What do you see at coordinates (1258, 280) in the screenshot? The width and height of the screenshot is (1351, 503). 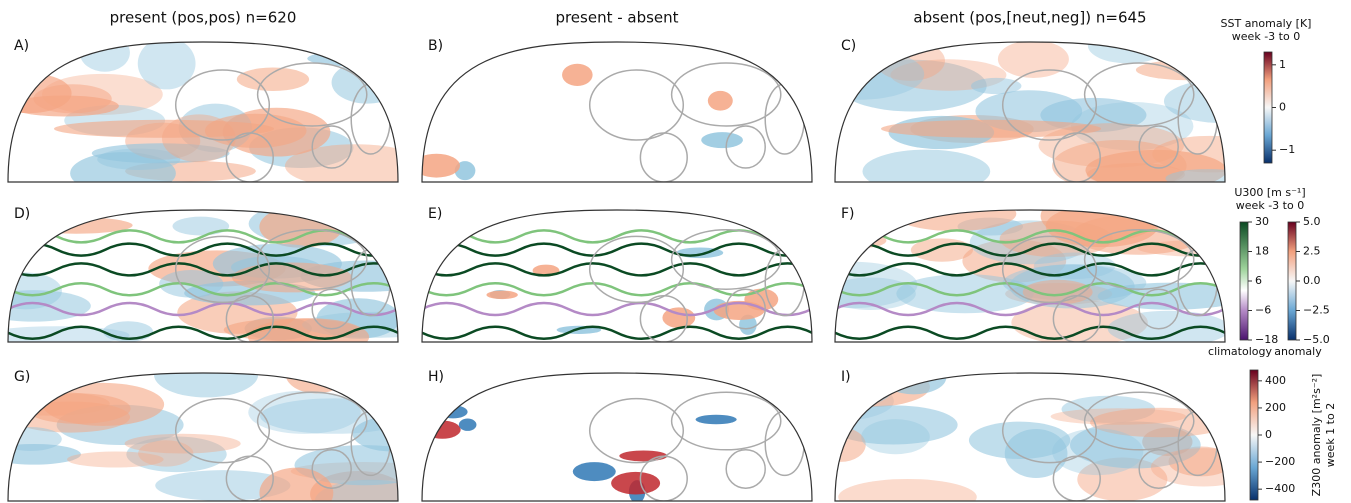 I see `colorbar-tick-label: 6` at bounding box center [1258, 280].